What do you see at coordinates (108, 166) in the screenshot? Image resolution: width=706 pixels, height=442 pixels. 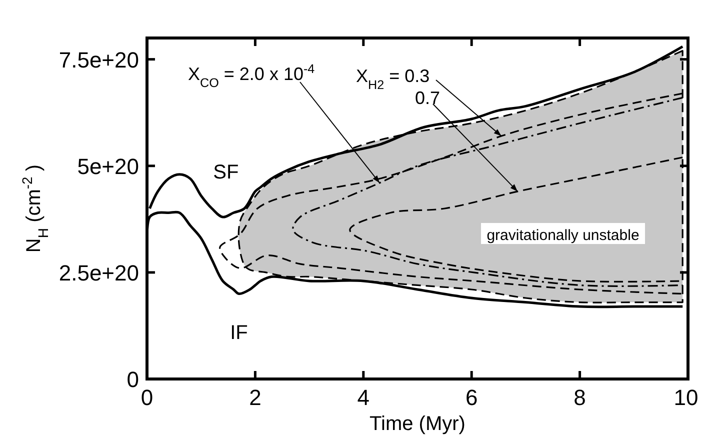 I see `y-tick-label: 5e+20` at bounding box center [108, 166].